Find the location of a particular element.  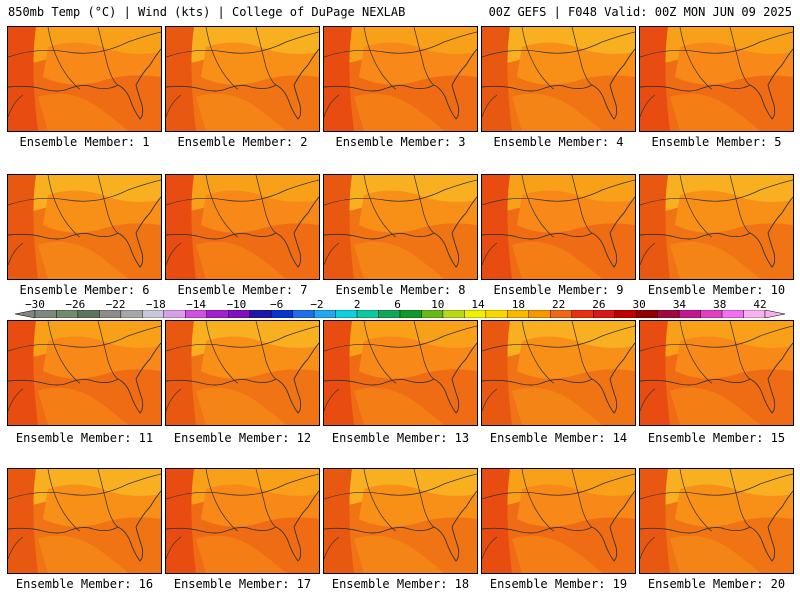

ensemble-member-9-label: Ensemble Member: 9 is located at coordinates (558, 290).